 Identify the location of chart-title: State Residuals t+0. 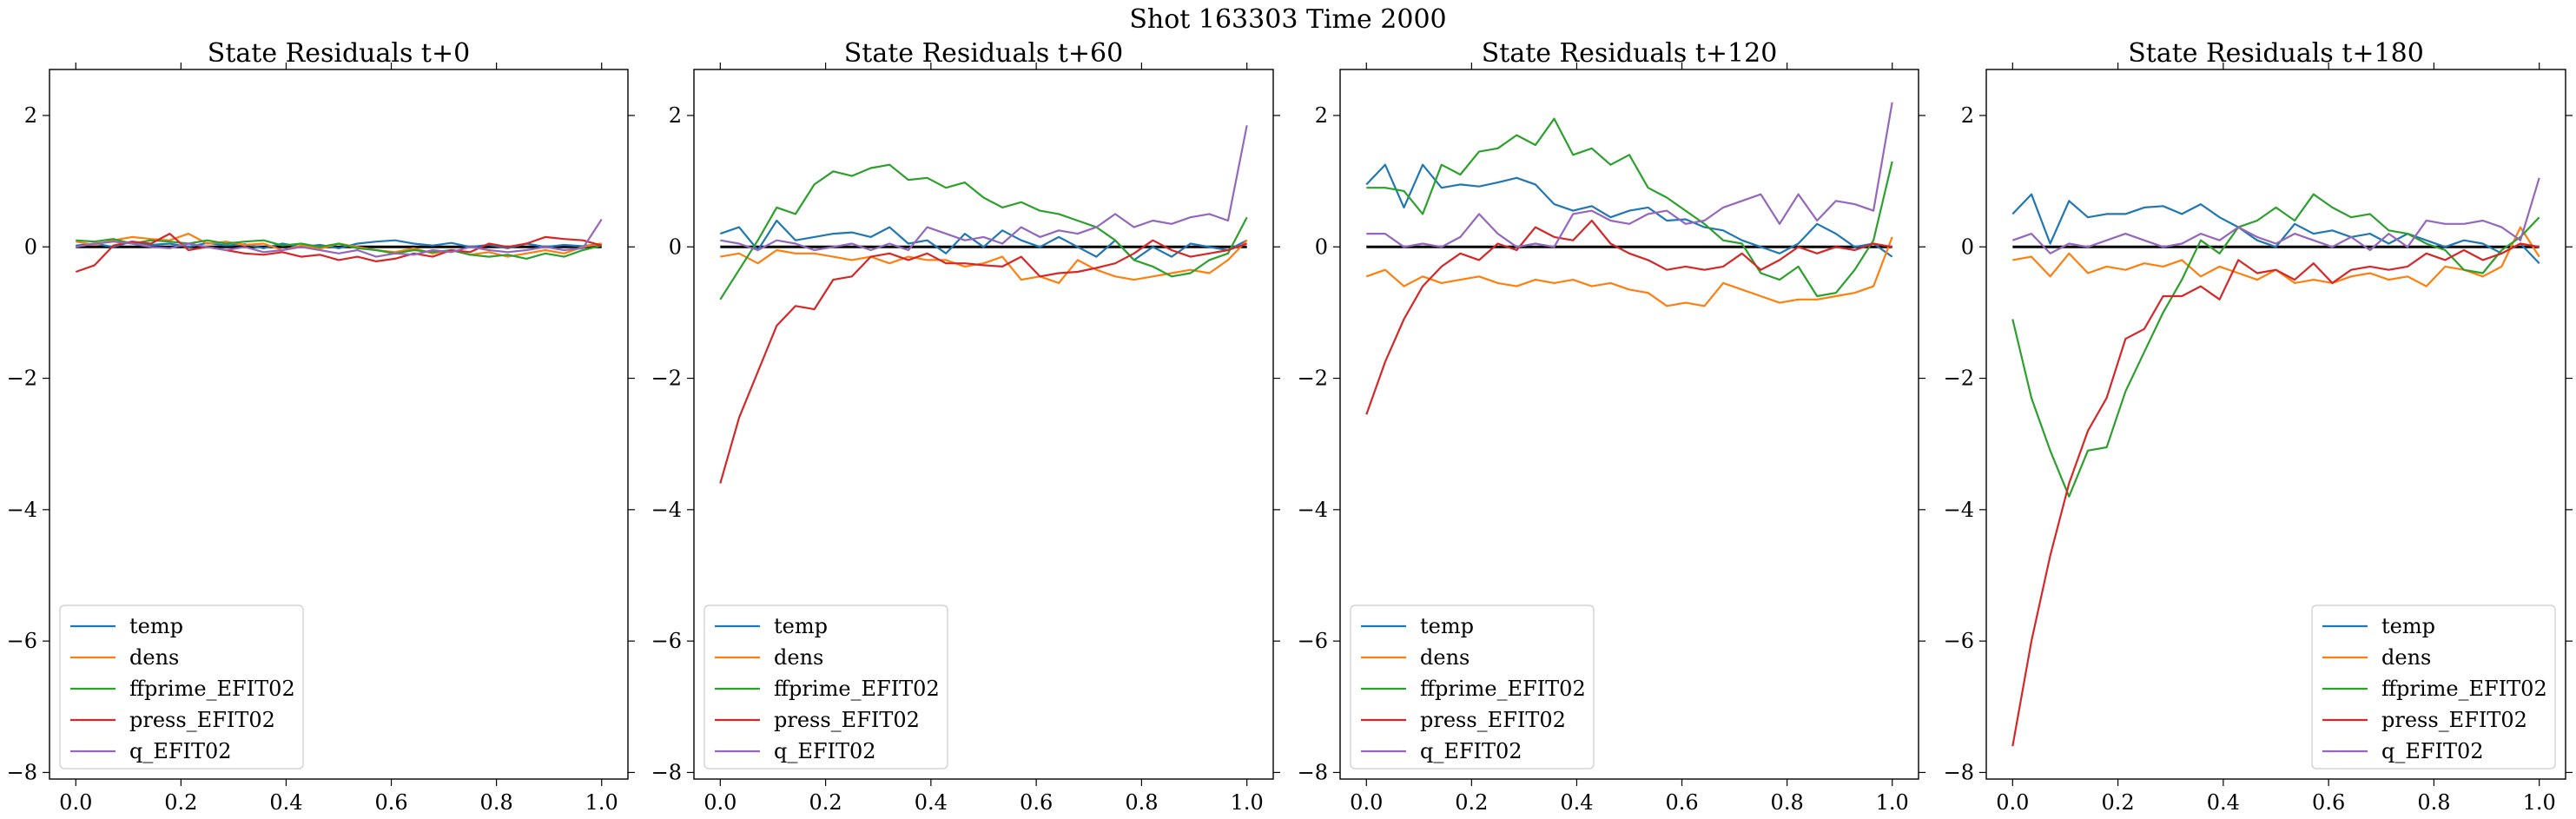
(339, 53).